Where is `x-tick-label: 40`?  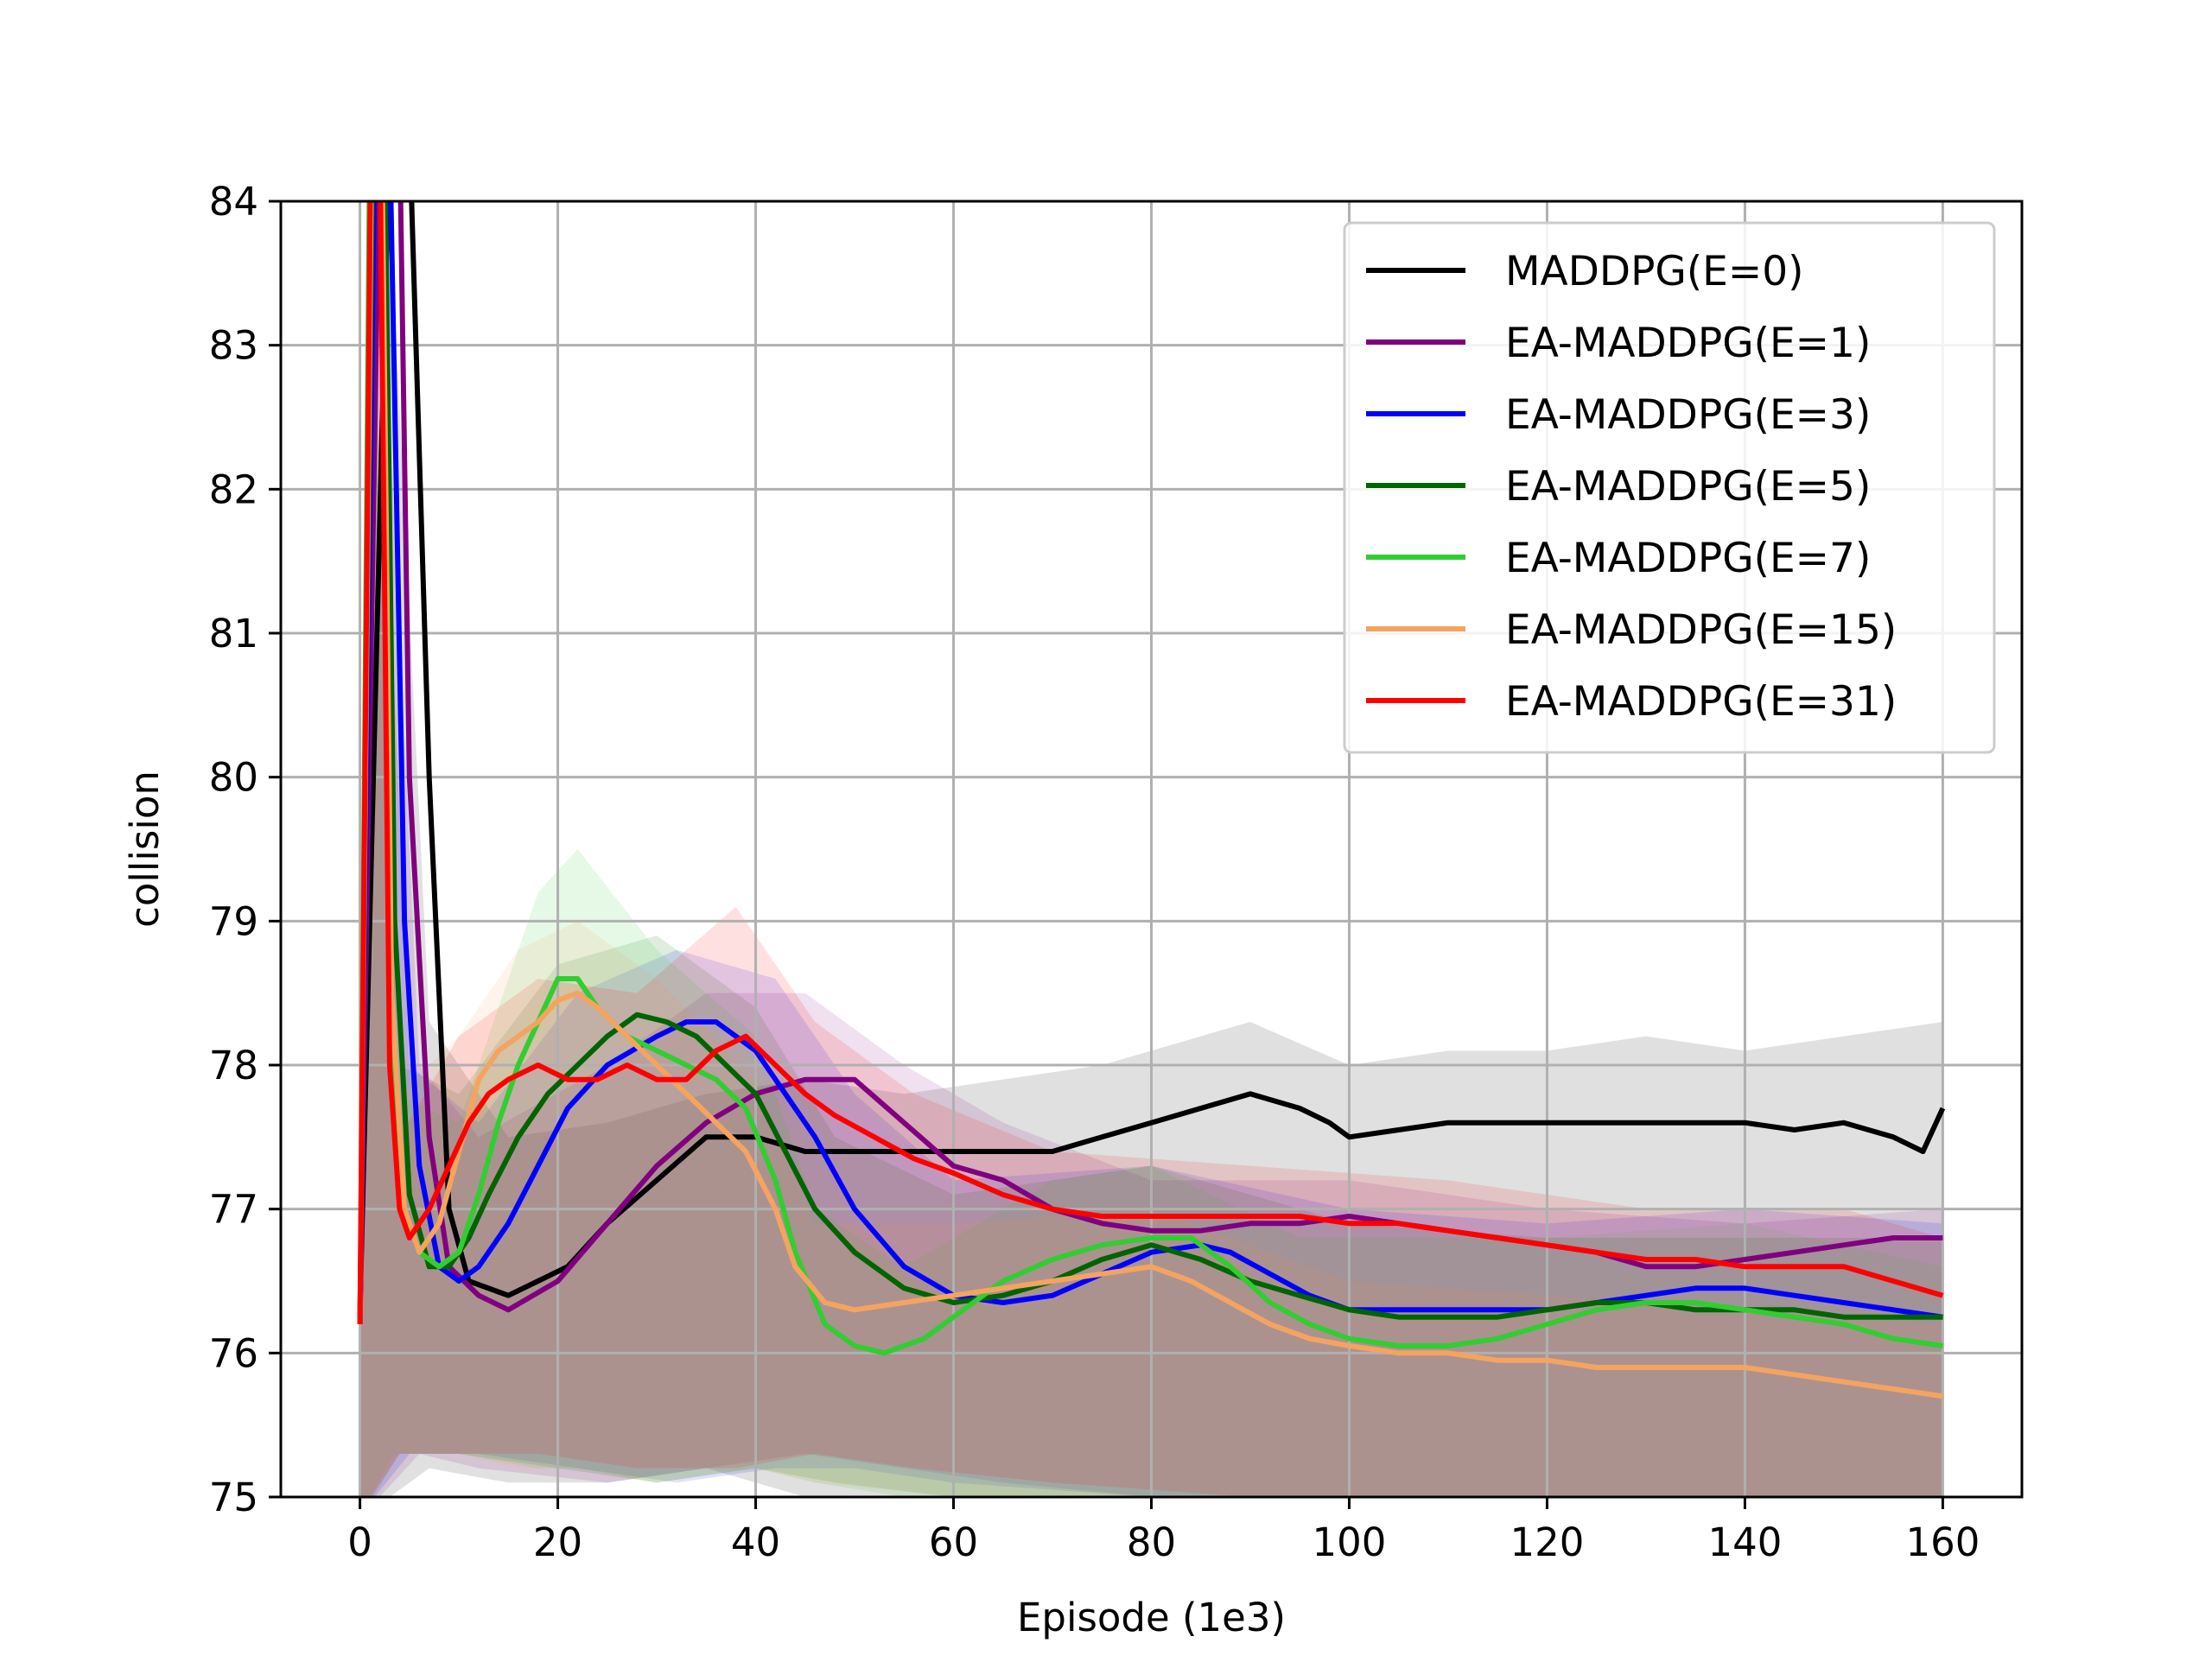 x-tick-label: 40 is located at coordinates (755, 1542).